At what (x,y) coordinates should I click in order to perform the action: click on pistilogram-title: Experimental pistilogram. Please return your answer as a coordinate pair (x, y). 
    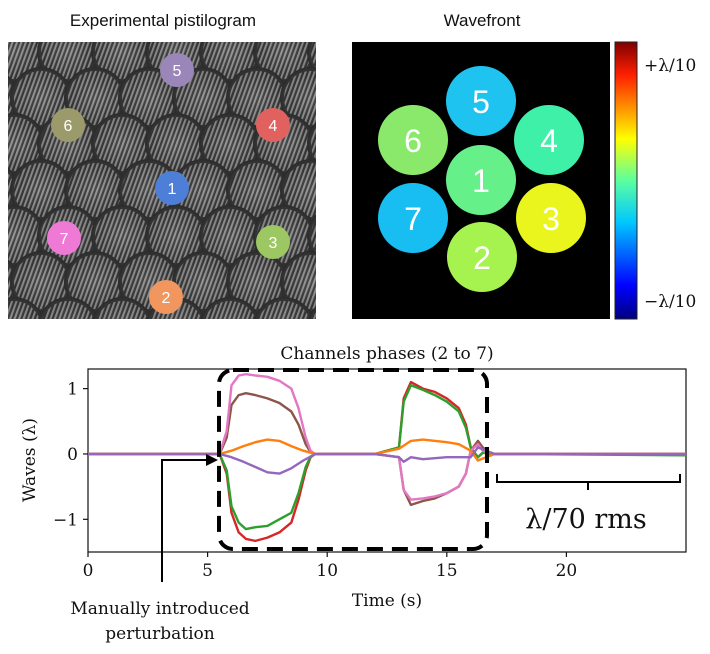
    Looking at the image, I should click on (163, 20).